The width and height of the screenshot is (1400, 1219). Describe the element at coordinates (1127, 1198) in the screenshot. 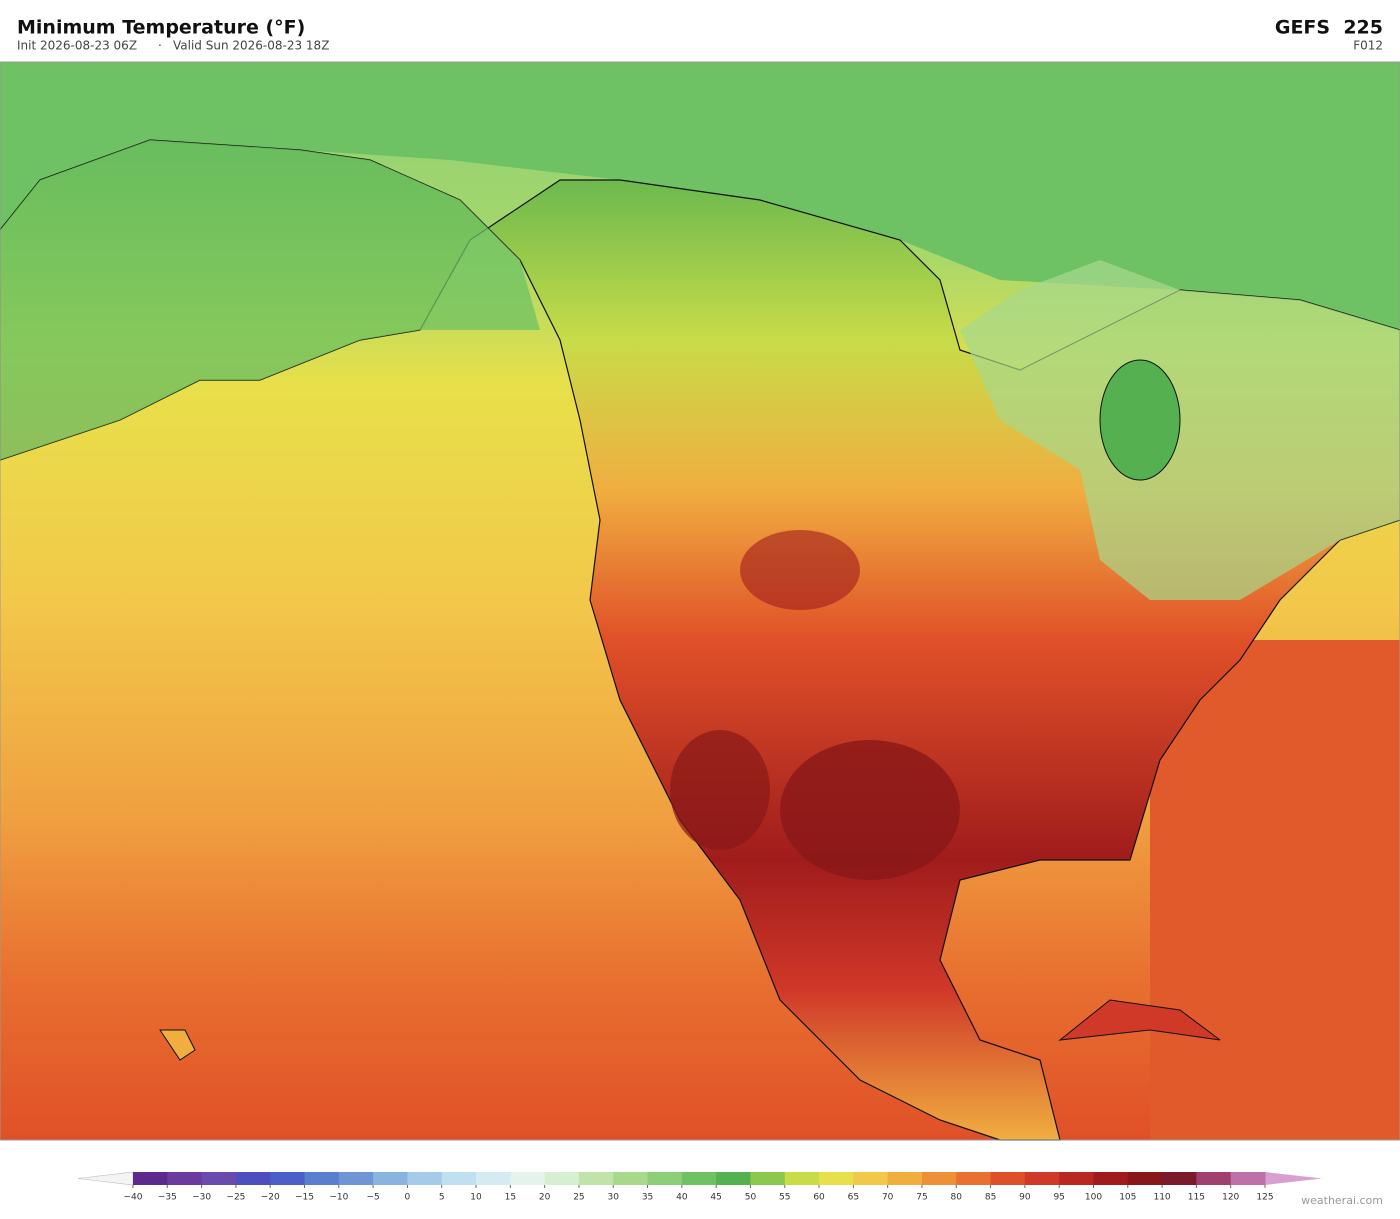

I see `colorbar-tick-label: 105` at that location.